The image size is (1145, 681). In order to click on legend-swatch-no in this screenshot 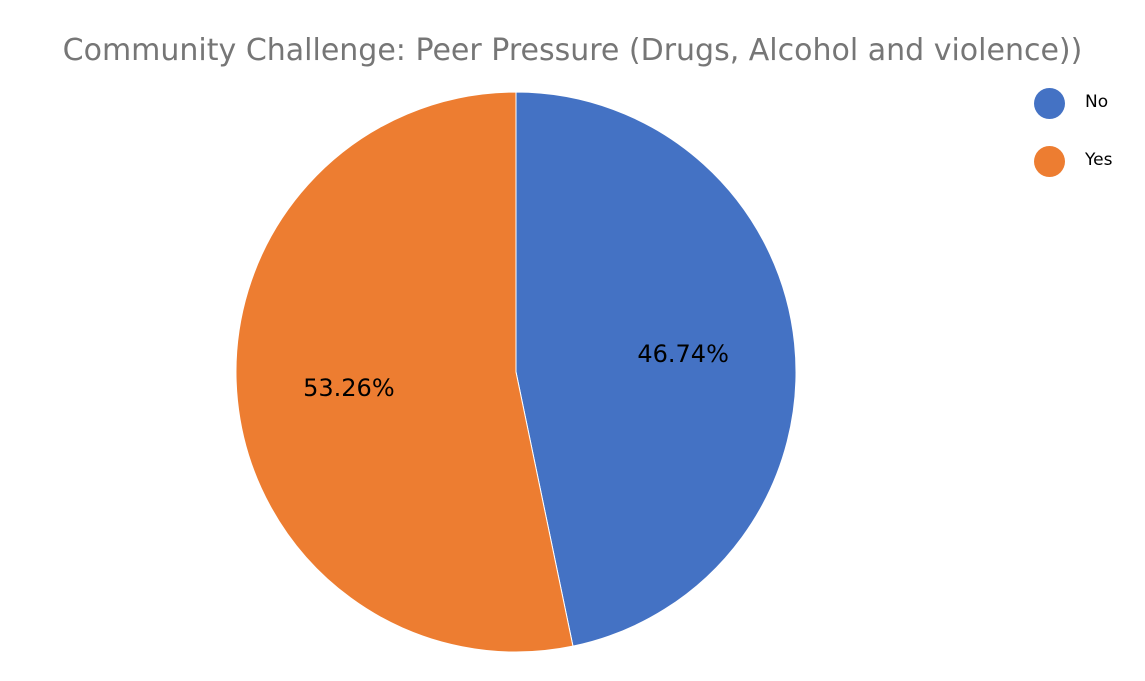, I will do `click(1049, 103)`.